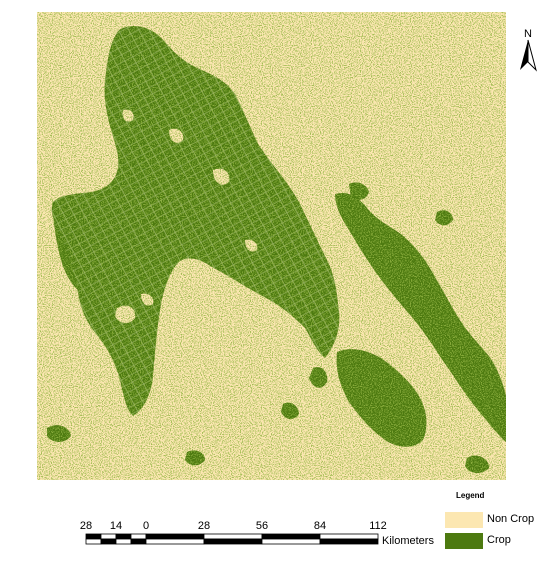 The width and height of the screenshot is (557, 572). Describe the element at coordinates (262, 526) in the screenshot. I see `scale-tick-label: 56` at that location.